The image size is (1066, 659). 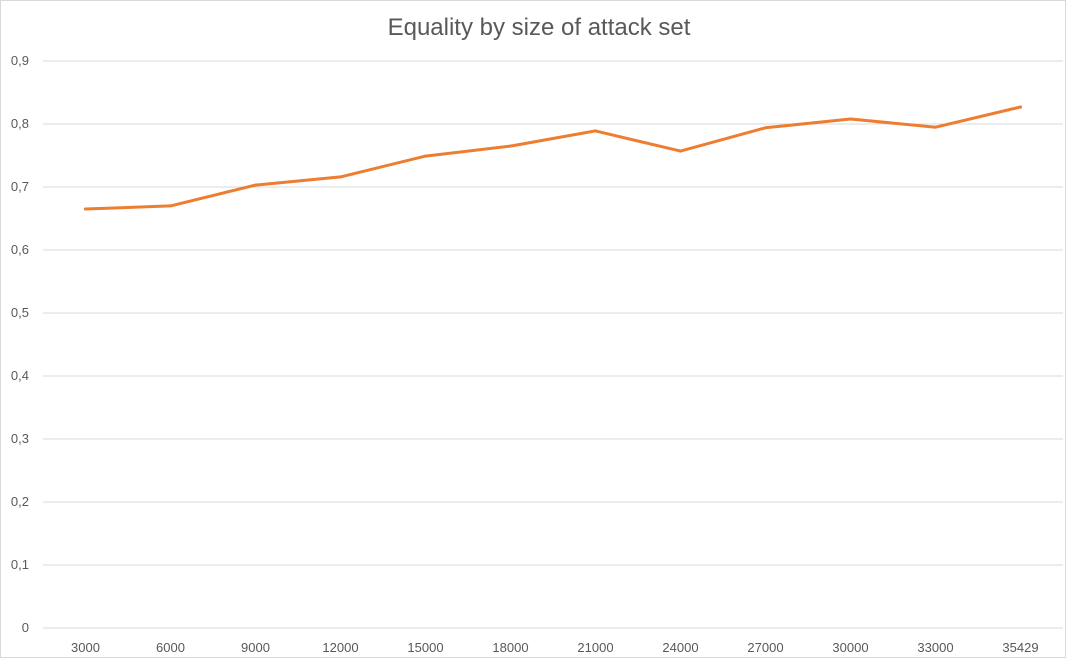 I want to click on y-tick-label: 0,3, so click(x=20, y=438).